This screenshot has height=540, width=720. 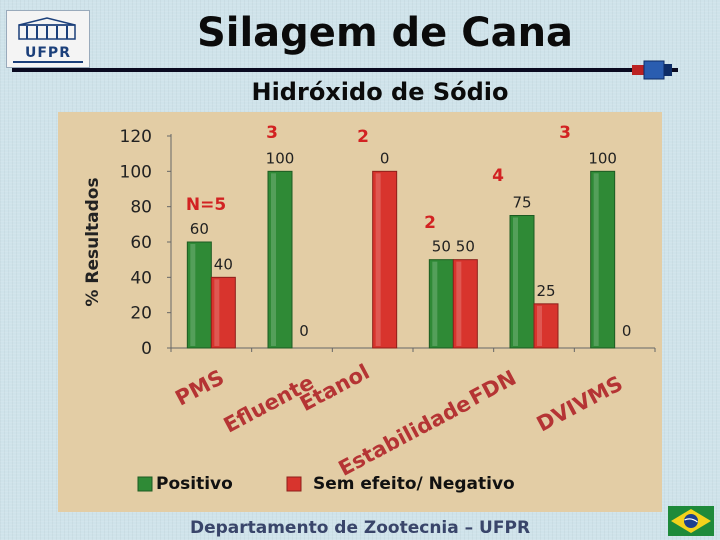 I want to click on footer-text: Departamento de Zootecnia – UFPR, so click(x=360, y=528).